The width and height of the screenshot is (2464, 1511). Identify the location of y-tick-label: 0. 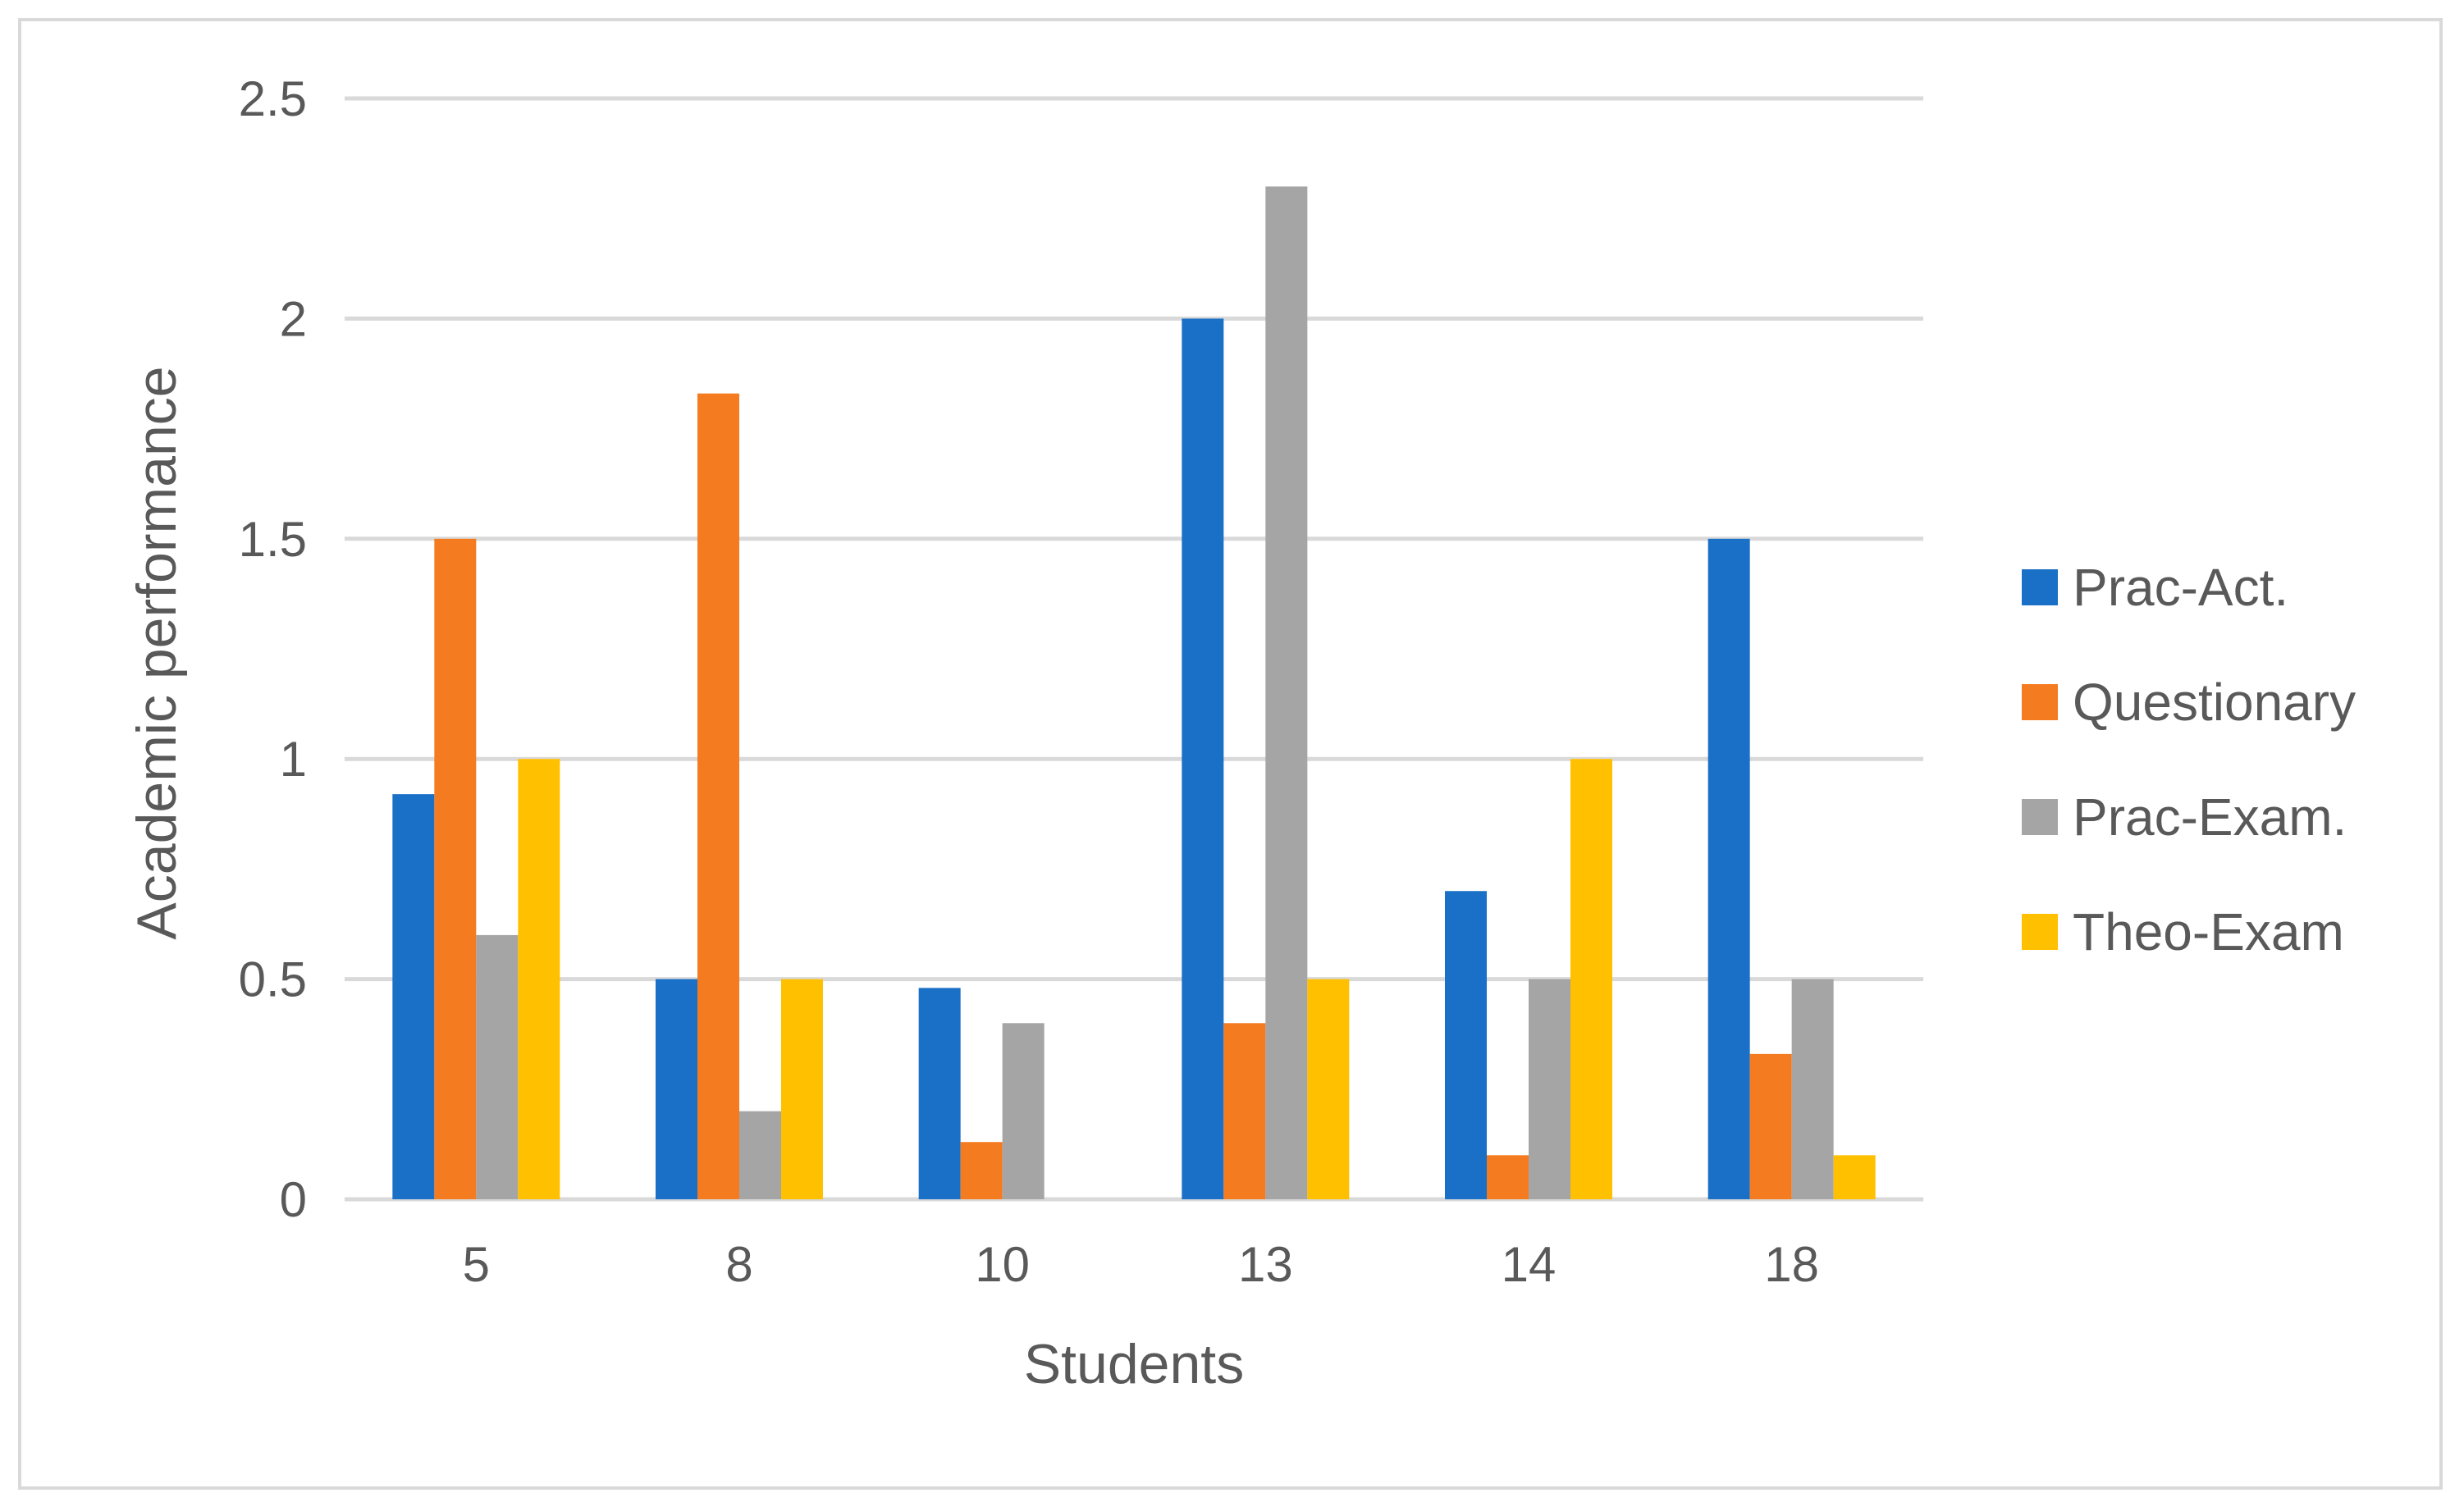
(293, 1200).